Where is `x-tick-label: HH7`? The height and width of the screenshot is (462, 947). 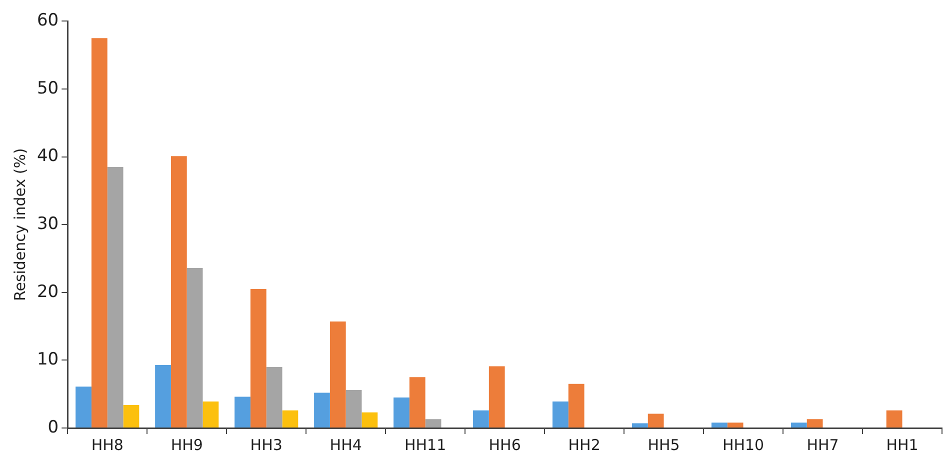
x-tick-label: HH7 is located at coordinates (822, 445).